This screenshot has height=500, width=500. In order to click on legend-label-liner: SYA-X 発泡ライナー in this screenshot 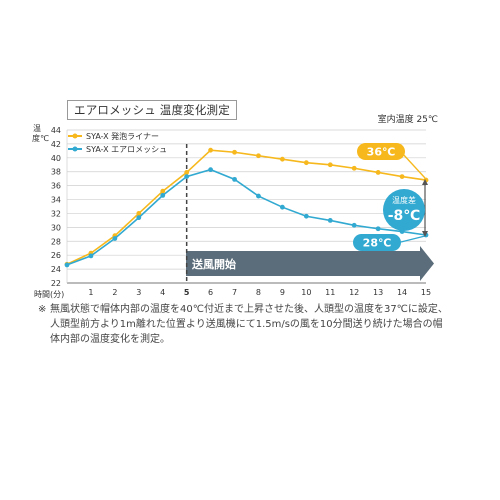, I will do `click(122, 136)`.